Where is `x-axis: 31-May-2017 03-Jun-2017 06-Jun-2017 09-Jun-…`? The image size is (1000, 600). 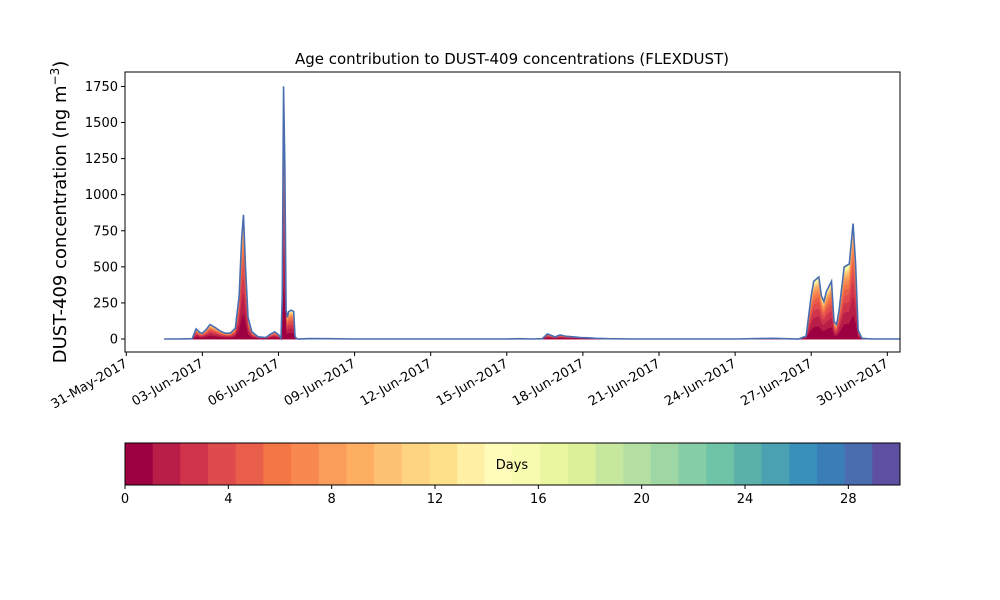
x-axis: 31-May-2017 03-Jun-2017 06-Jun-2017 09-Jun-… is located at coordinates (470, 382).